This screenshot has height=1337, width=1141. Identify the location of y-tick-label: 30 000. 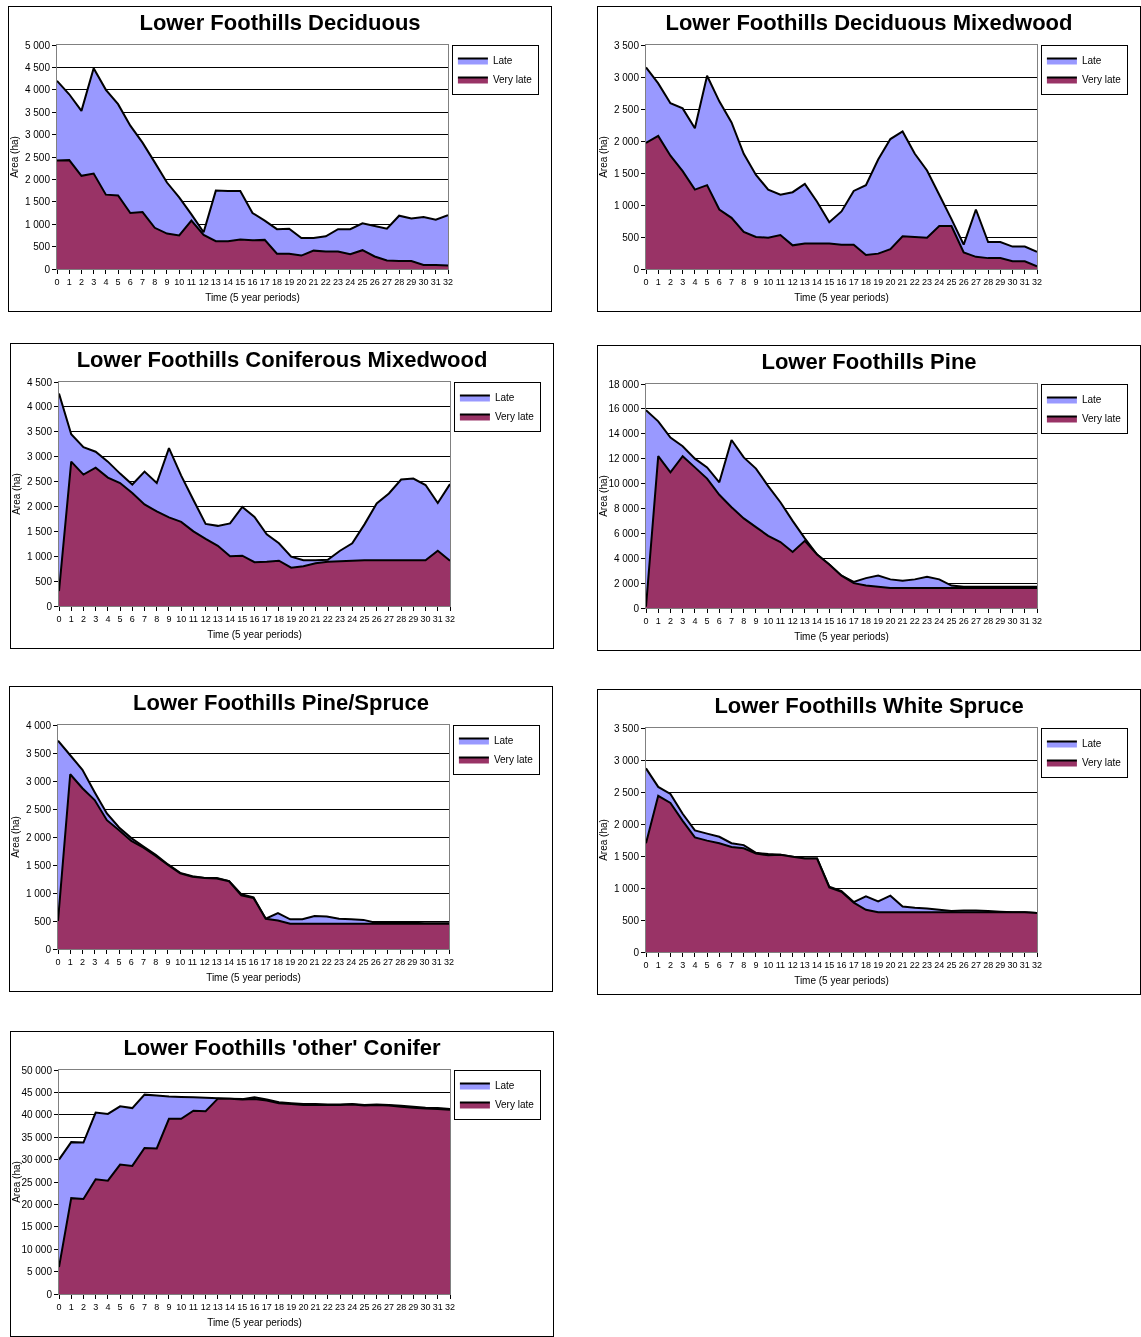
(37, 1160).